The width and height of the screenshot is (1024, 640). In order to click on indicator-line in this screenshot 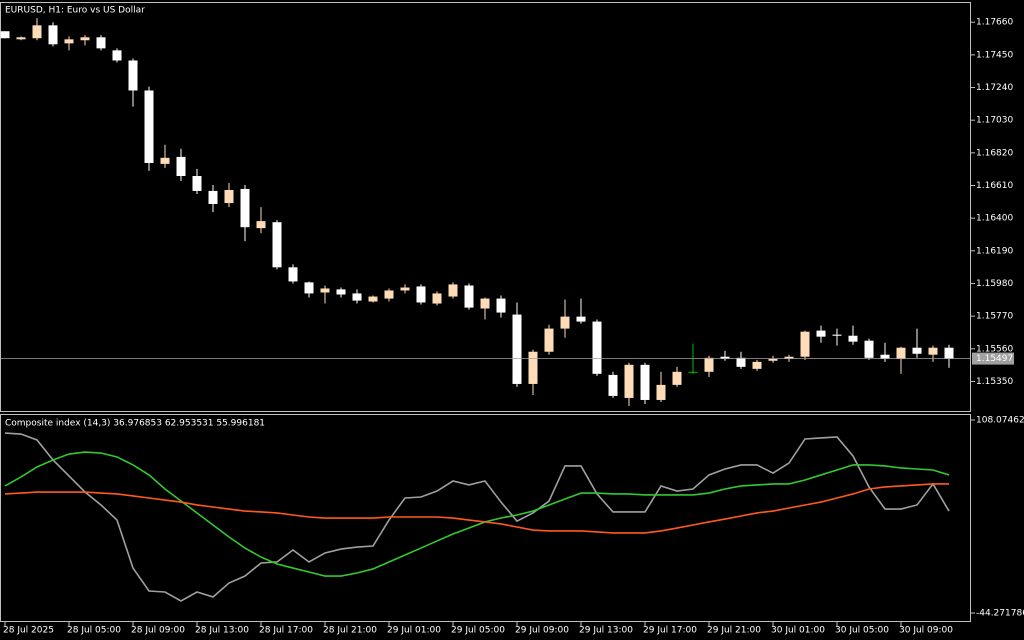, I will do `click(476, 508)`.